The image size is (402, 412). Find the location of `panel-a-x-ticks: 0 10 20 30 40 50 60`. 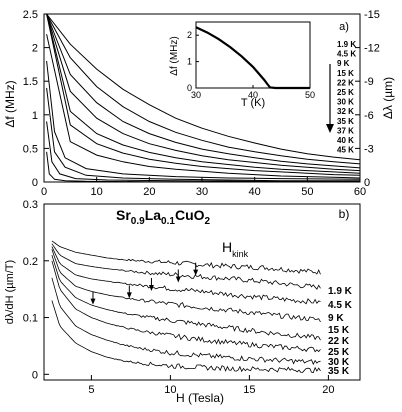

panel-a-x-ticks: 0 10 20 30 40 50 60 is located at coordinates (203, 187).